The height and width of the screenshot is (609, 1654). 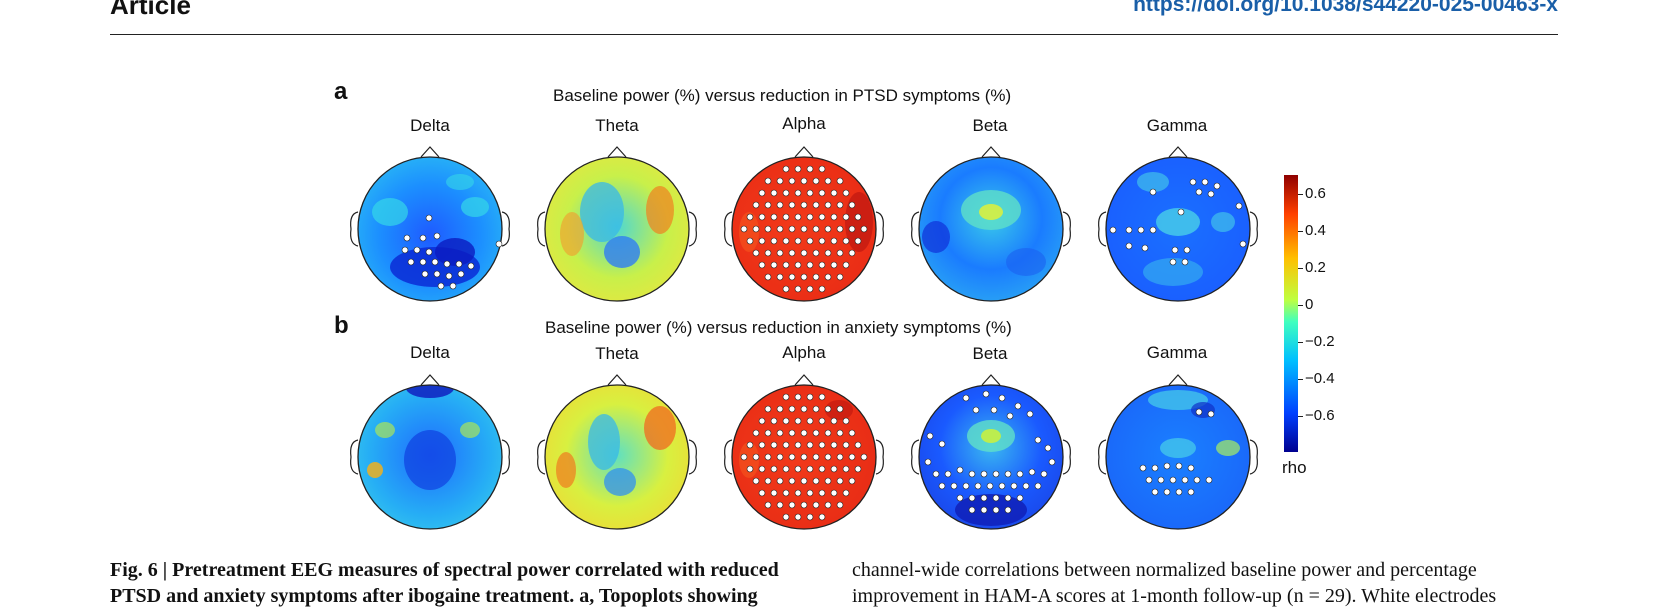 What do you see at coordinates (1291, 313) in the screenshot?
I see `colorbar` at bounding box center [1291, 313].